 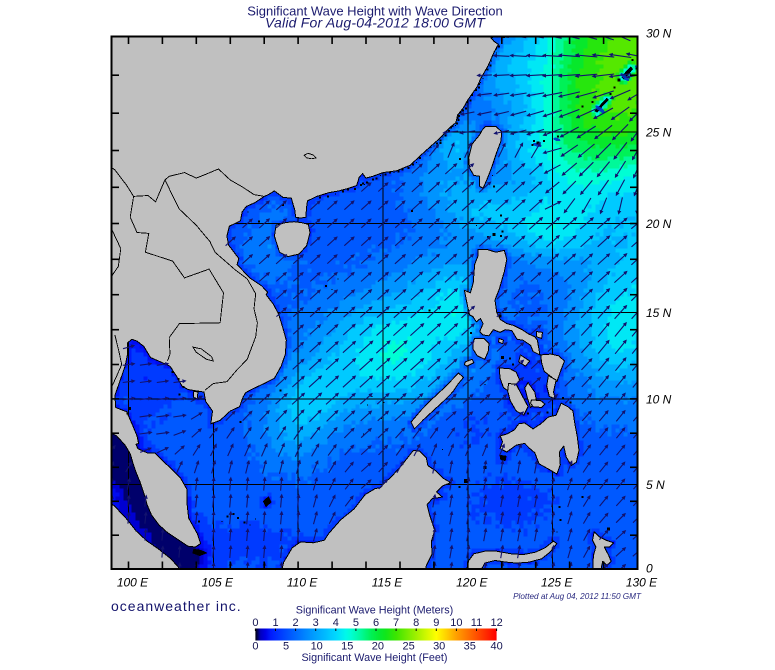 What do you see at coordinates (658, 224) in the screenshot?
I see `svg-text: 20 N` at bounding box center [658, 224].